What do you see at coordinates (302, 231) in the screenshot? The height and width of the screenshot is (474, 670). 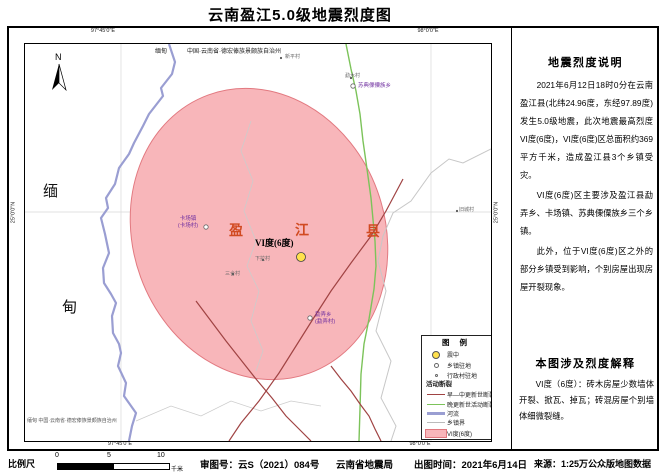 I see `county-label-jiang: 江` at bounding box center [302, 231].